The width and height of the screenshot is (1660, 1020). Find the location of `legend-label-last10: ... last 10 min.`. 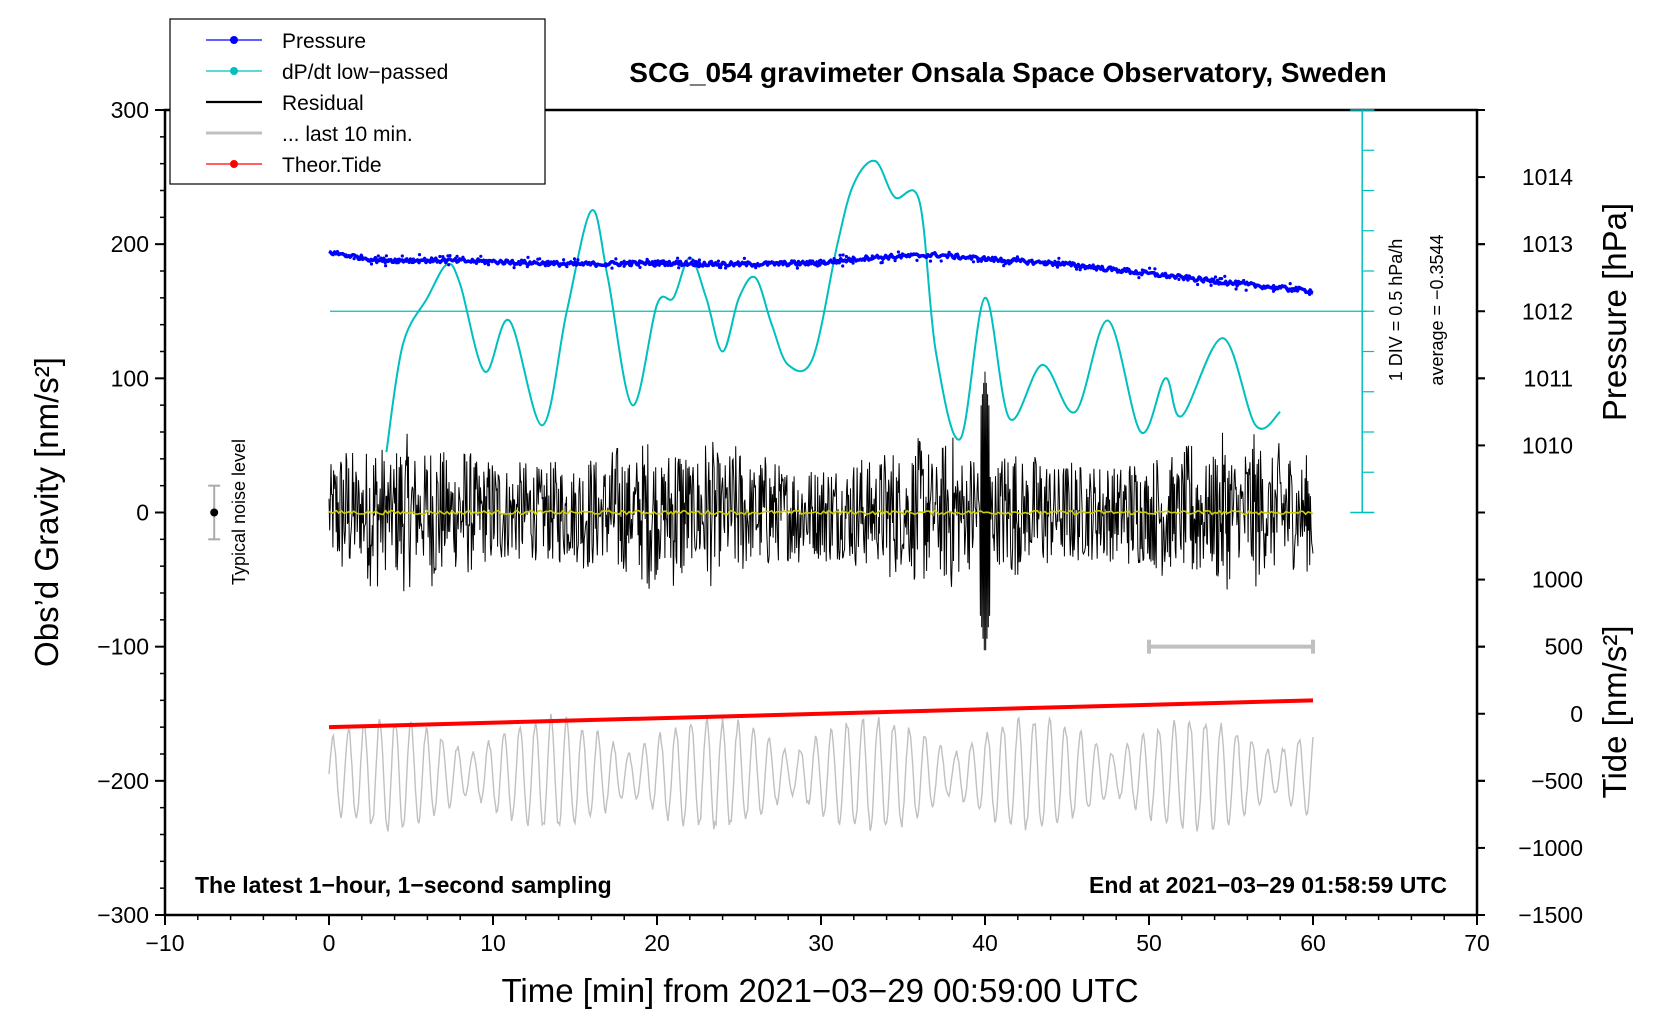

legend-label-last10: ... last 10 min. is located at coordinates (347, 134).